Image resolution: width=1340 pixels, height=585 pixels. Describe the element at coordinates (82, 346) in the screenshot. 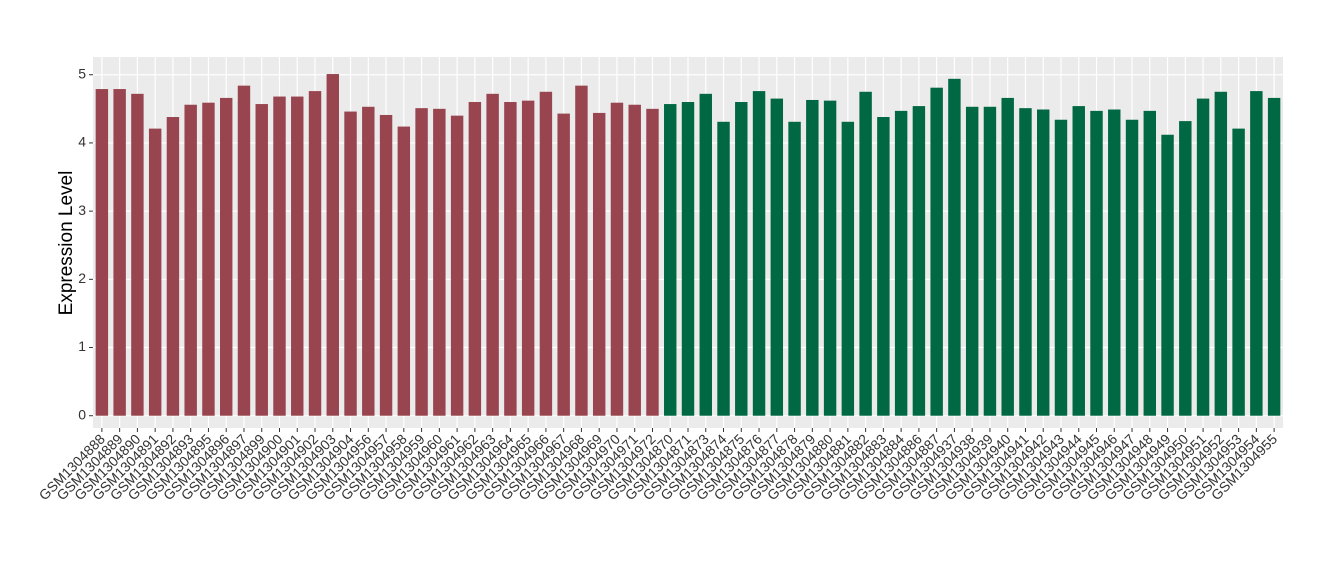

I see `y-tick-label: 1` at that location.